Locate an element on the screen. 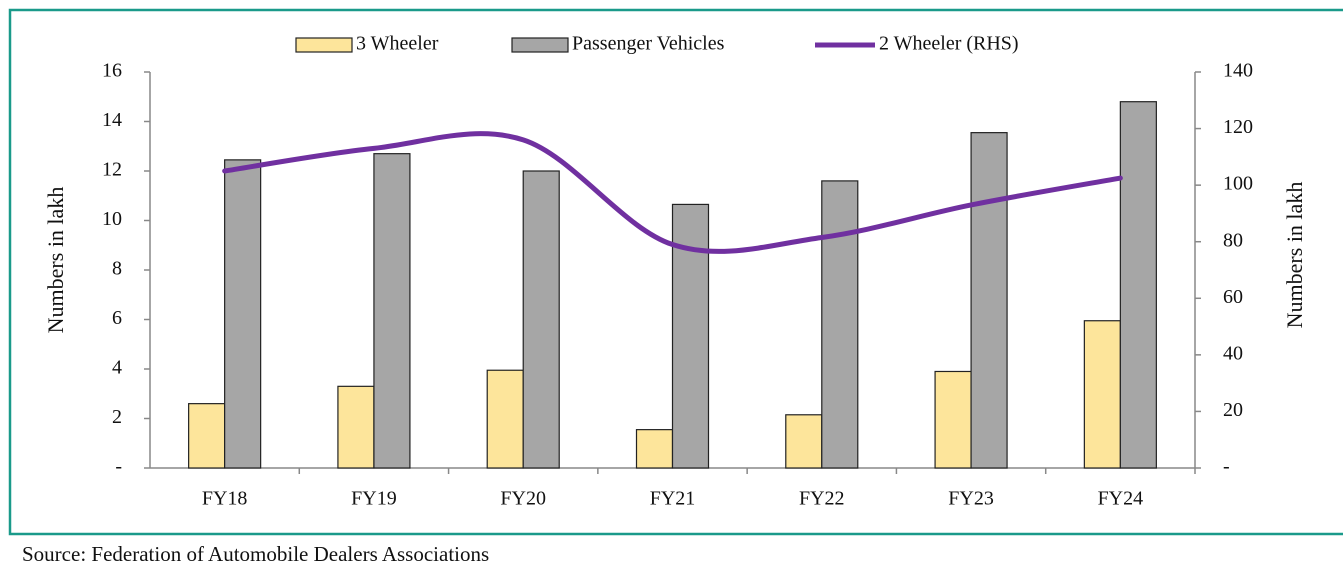  x-tick-label: FY19 is located at coordinates (374, 499).